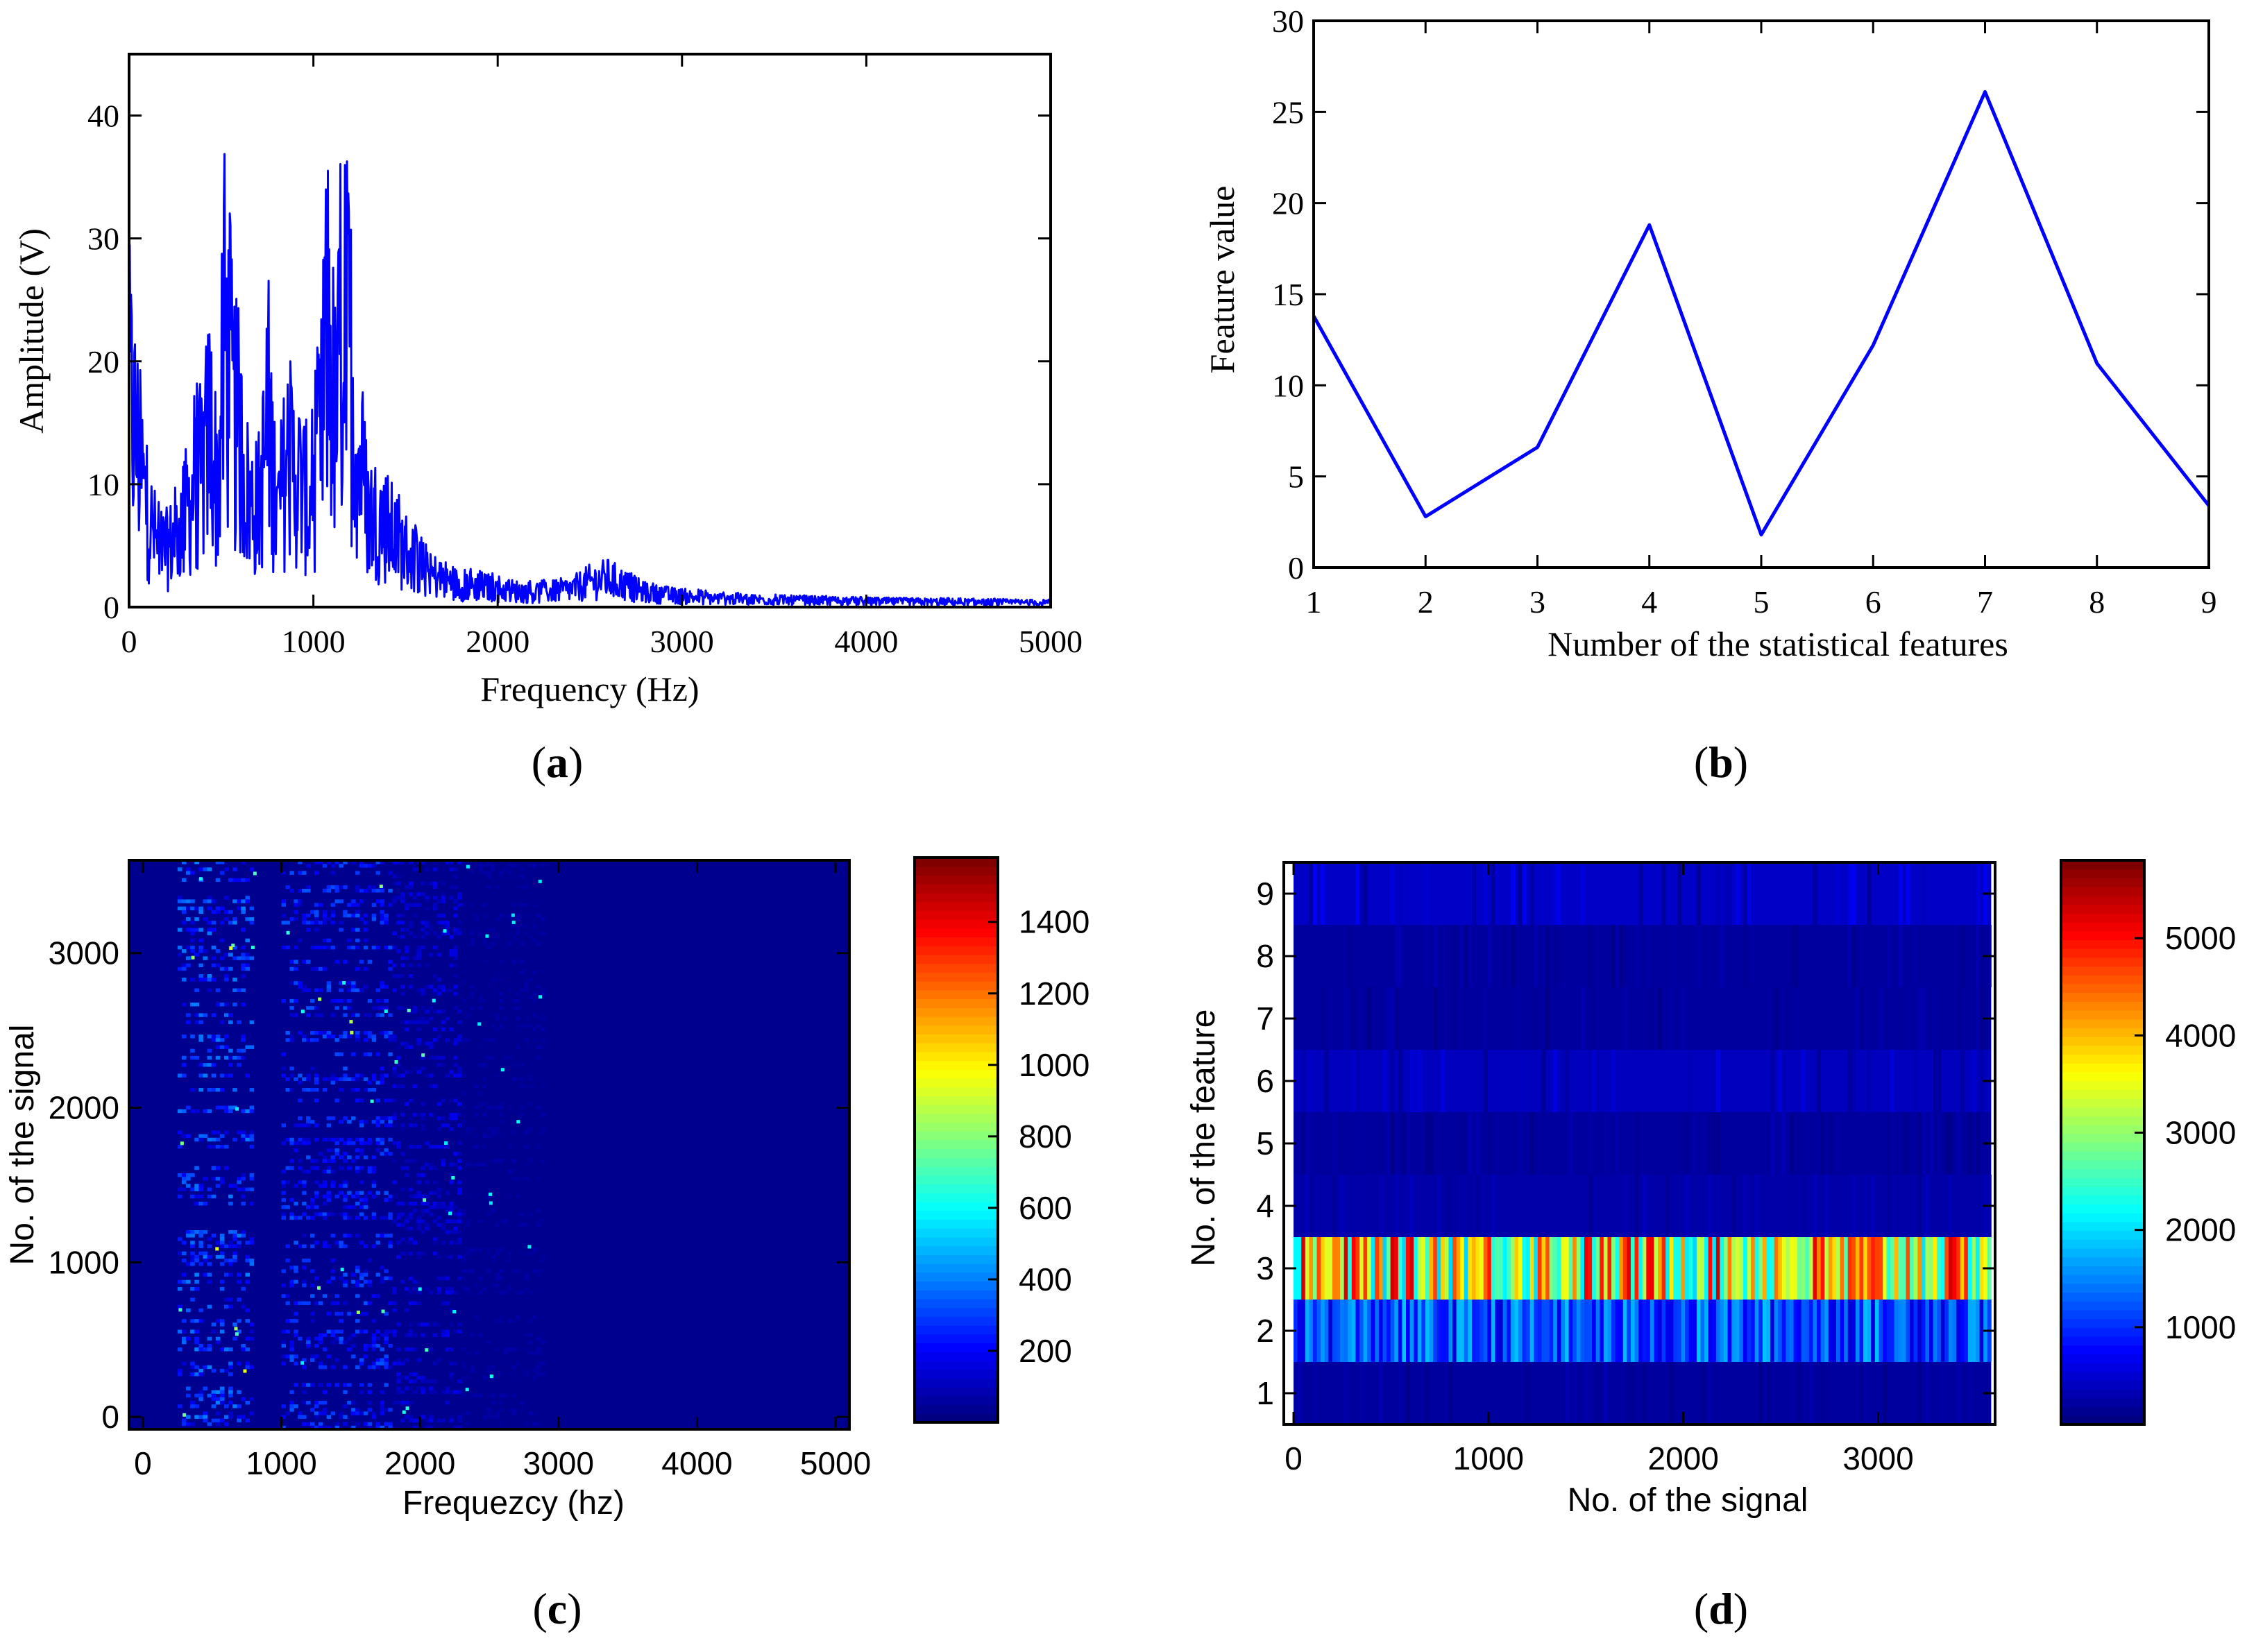 This screenshot has height=1652, width=2247. What do you see at coordinates (557, 1608) in the screenshot?
I see `panel-c-caption-letter: c` at bounding box center [557, 1608].